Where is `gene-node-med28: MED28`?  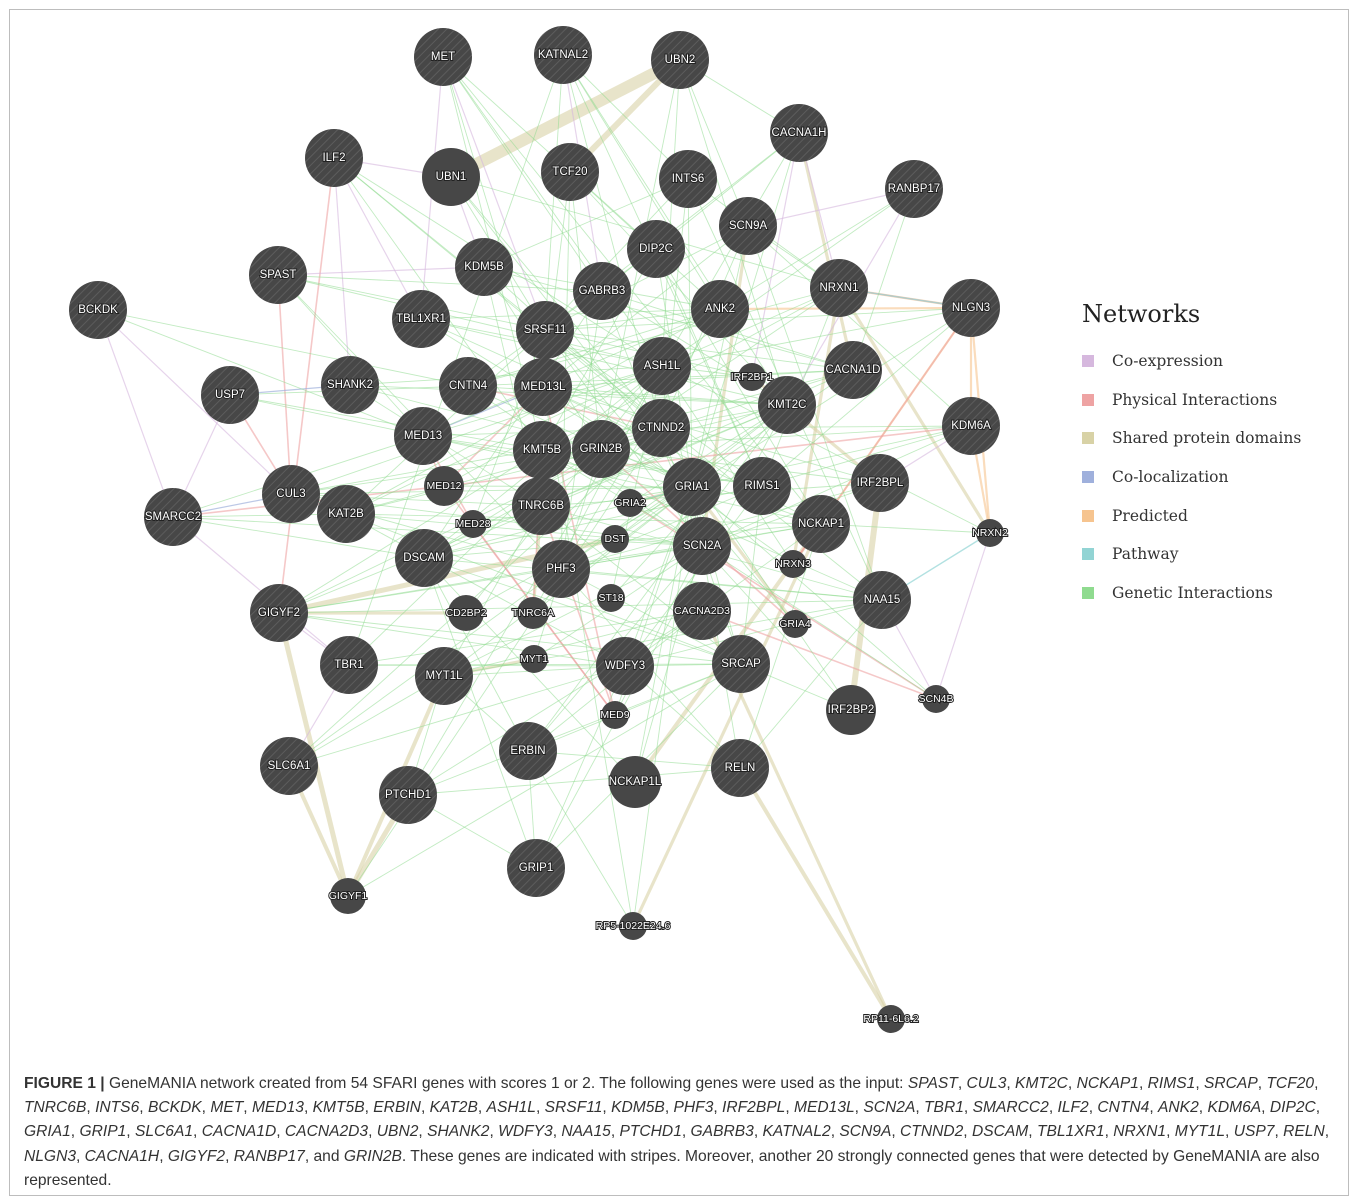
gene-node-med28: MED28 is located at coordinates (473, 524).